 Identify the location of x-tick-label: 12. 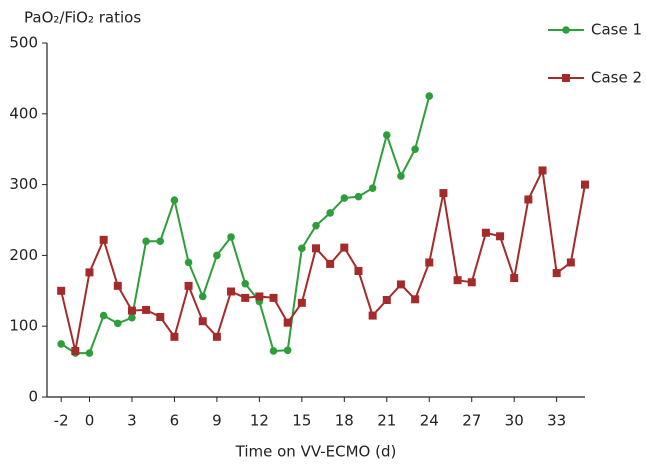
(259, 421).